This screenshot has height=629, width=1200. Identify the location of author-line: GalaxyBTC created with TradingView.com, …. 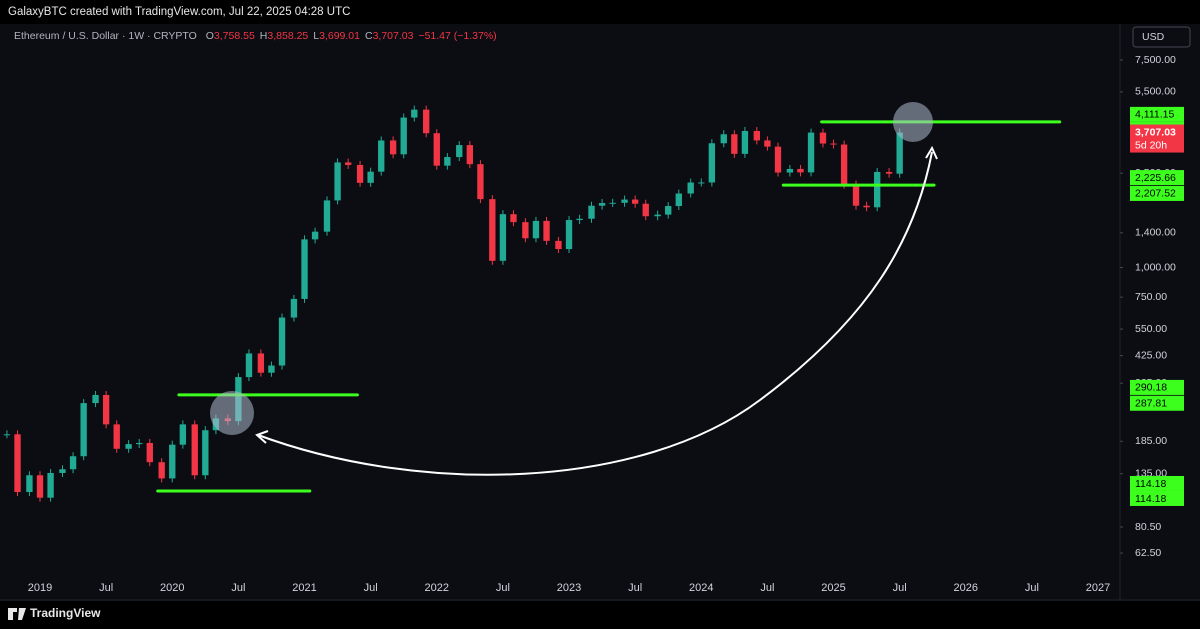
(179, 12).